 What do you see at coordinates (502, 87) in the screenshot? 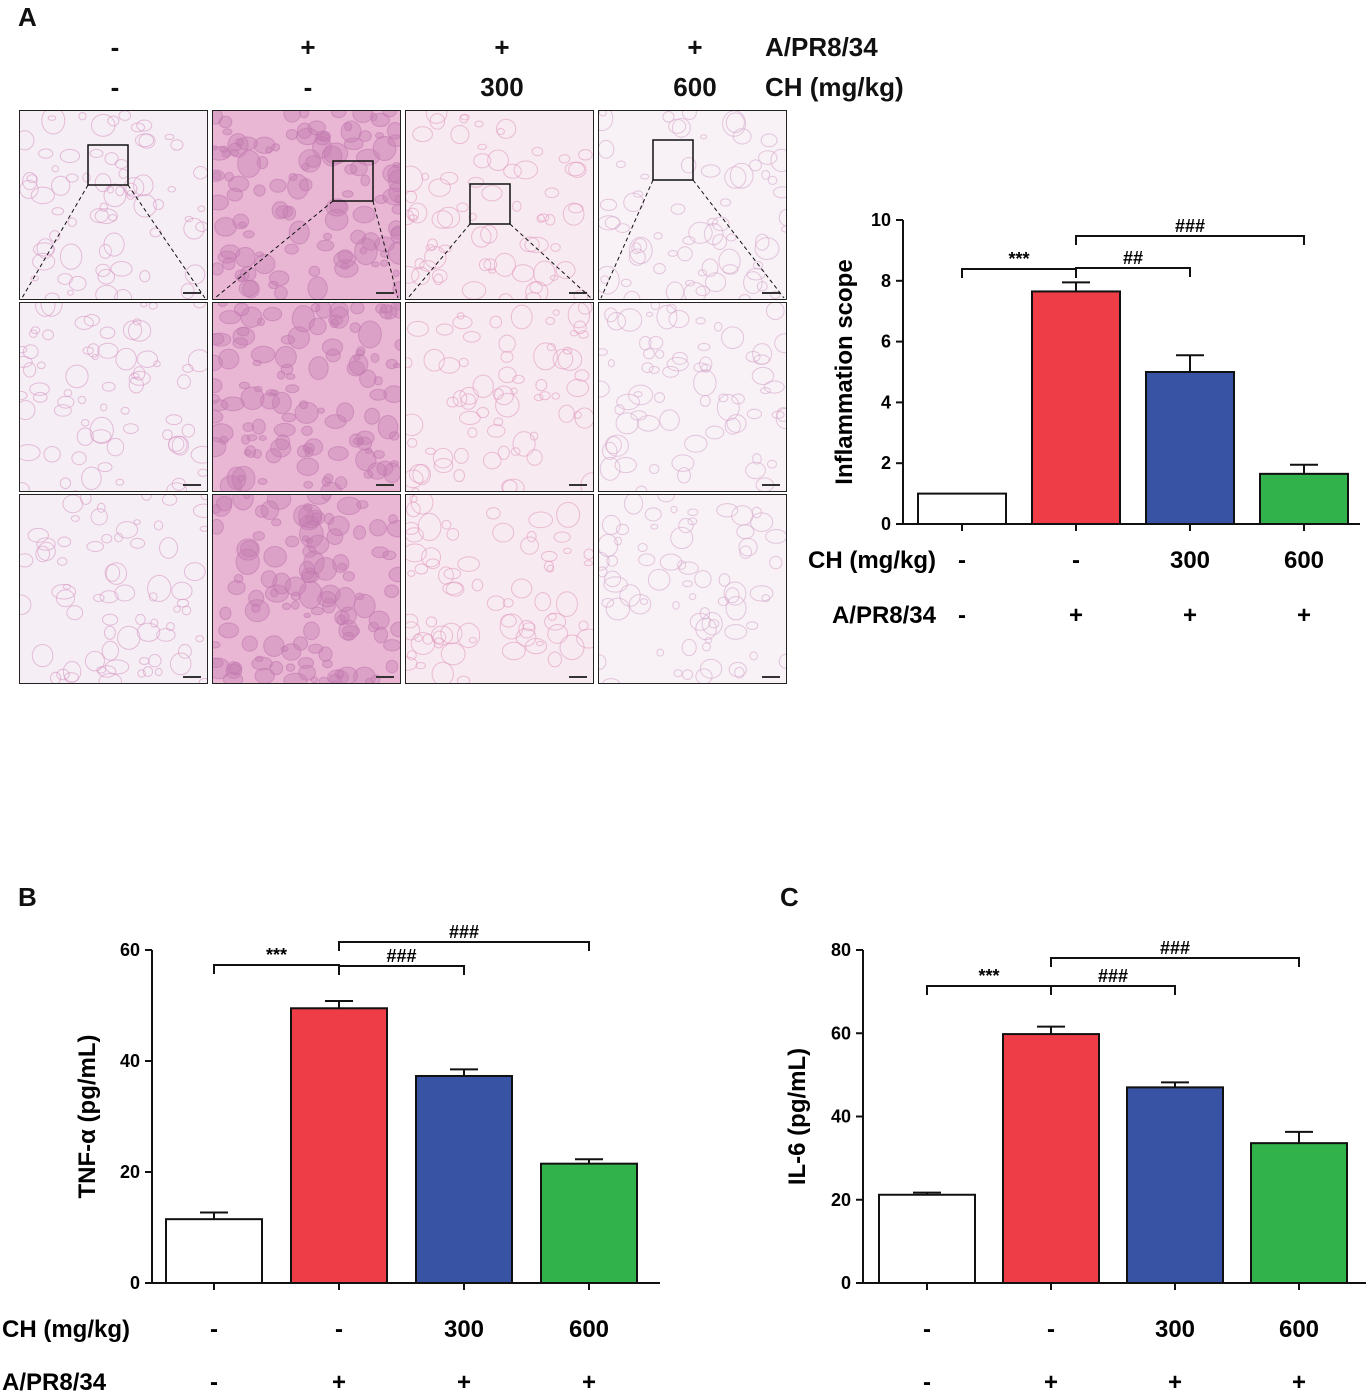
I see `header-value: 300` at bounding box center [502, 87].